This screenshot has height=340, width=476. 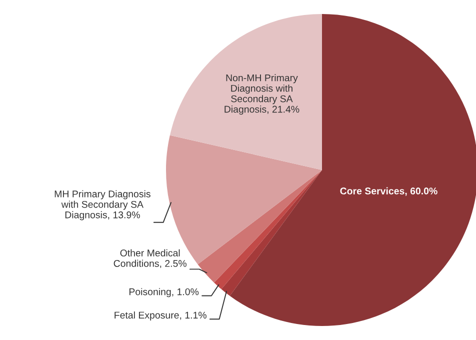 I want to click on slice-label: Other Medical Conditions, 2.5%, so click(x=150, y=258).